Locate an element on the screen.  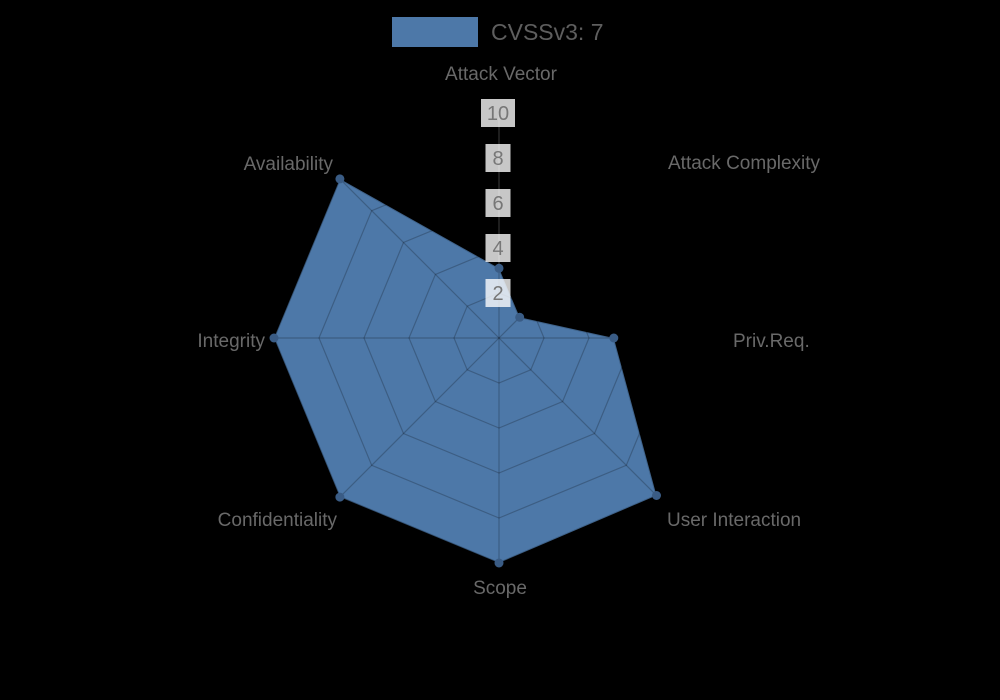
axis-label-availability: Availability is located at coordinates (289, 164).